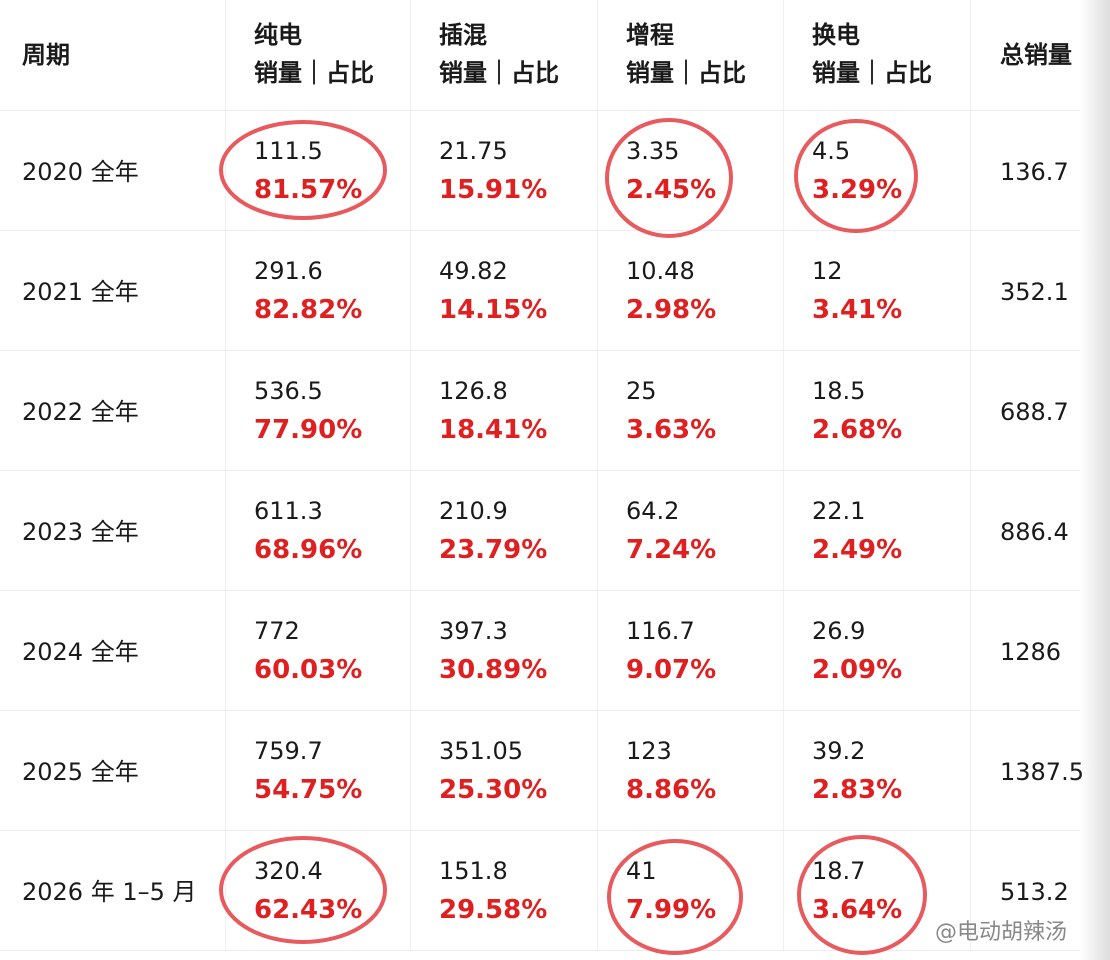 This screenshot has width=1110, height=960. I want to click on sales: 111.5, so click(288, 151).